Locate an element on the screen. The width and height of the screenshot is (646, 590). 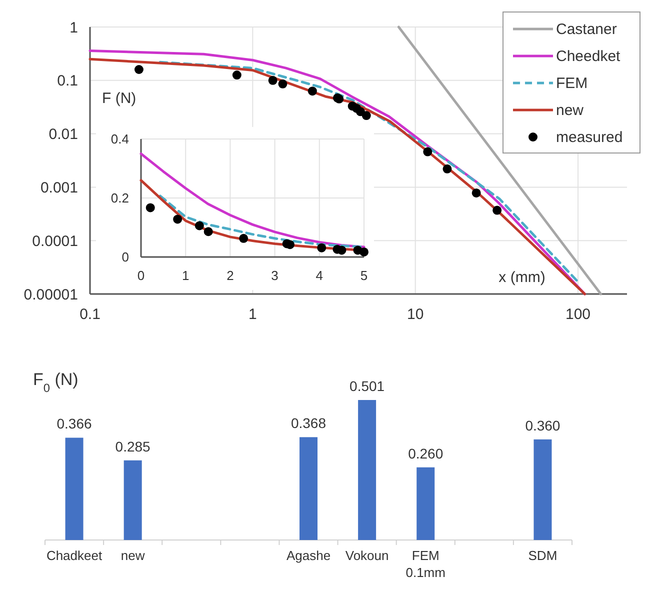
x-tick-label: SDM is located at coordinates (543, 555).